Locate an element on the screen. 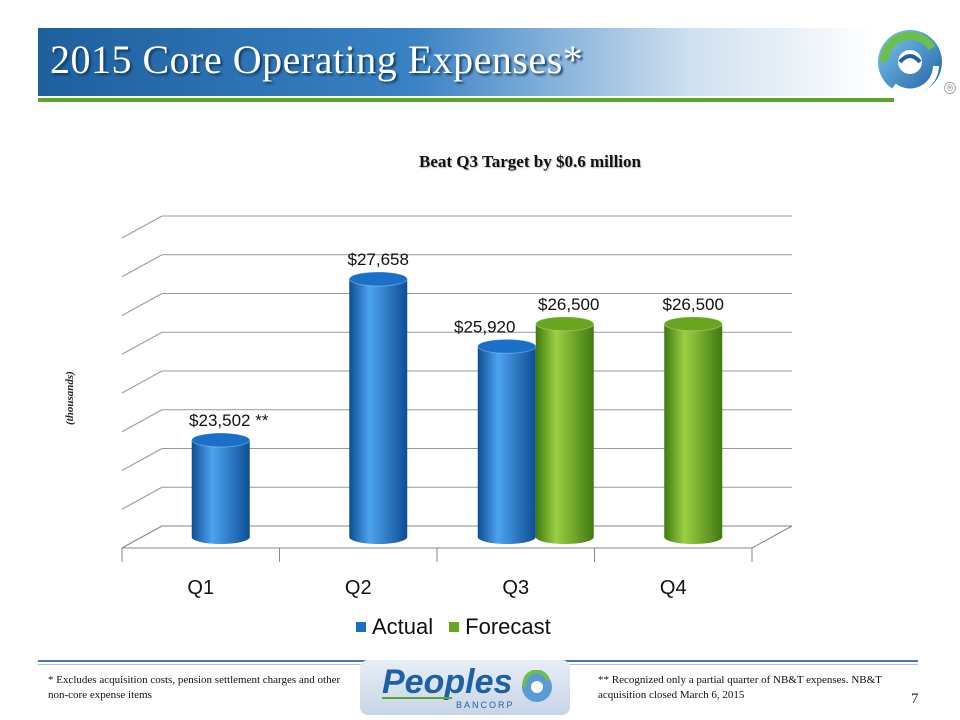 Image resolution: width=960 pixels, height=720 pixels. legend-item-forecast: Forecast is located at coordinates (500, 627).